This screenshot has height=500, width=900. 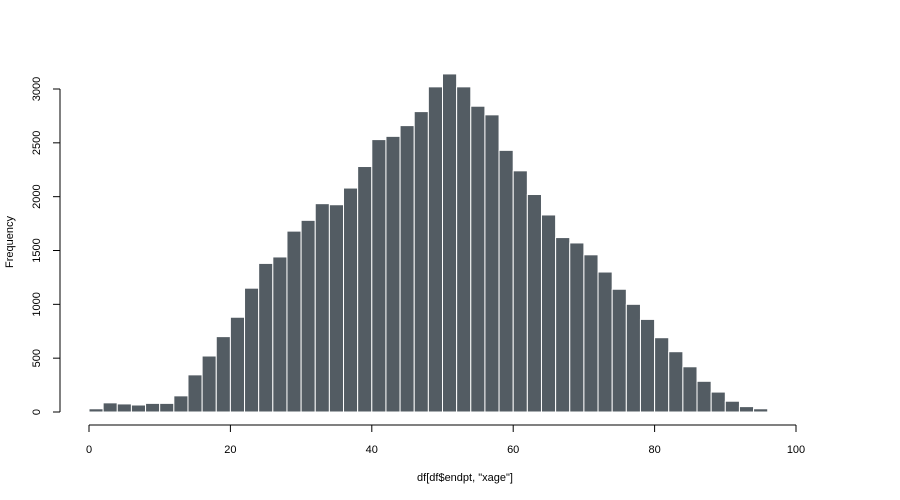 What do you see at coordinates (10, 242) in the screenshot?
I see `y-axis-title: Frequency` at bounding box center [10, 242].